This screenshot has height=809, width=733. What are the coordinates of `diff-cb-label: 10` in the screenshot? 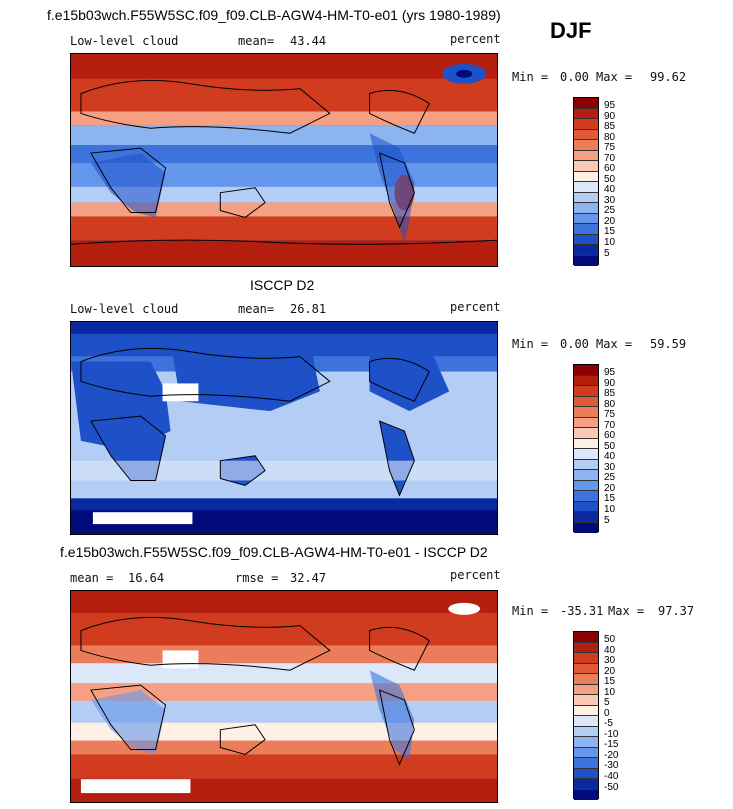 It's located at (610, 692).